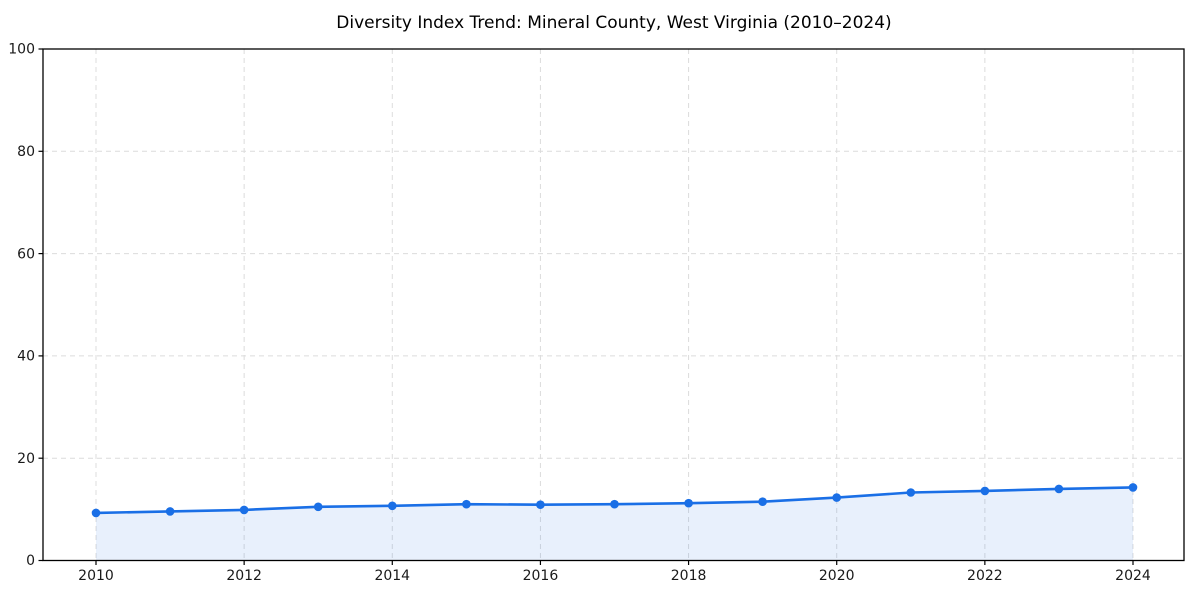 The width and height of the screenshot is (1200, 600). What do you see at coordinates (541, 576) in the screenshot?
I see `x-tick-label: 2016` at bounding box center [541, 576].